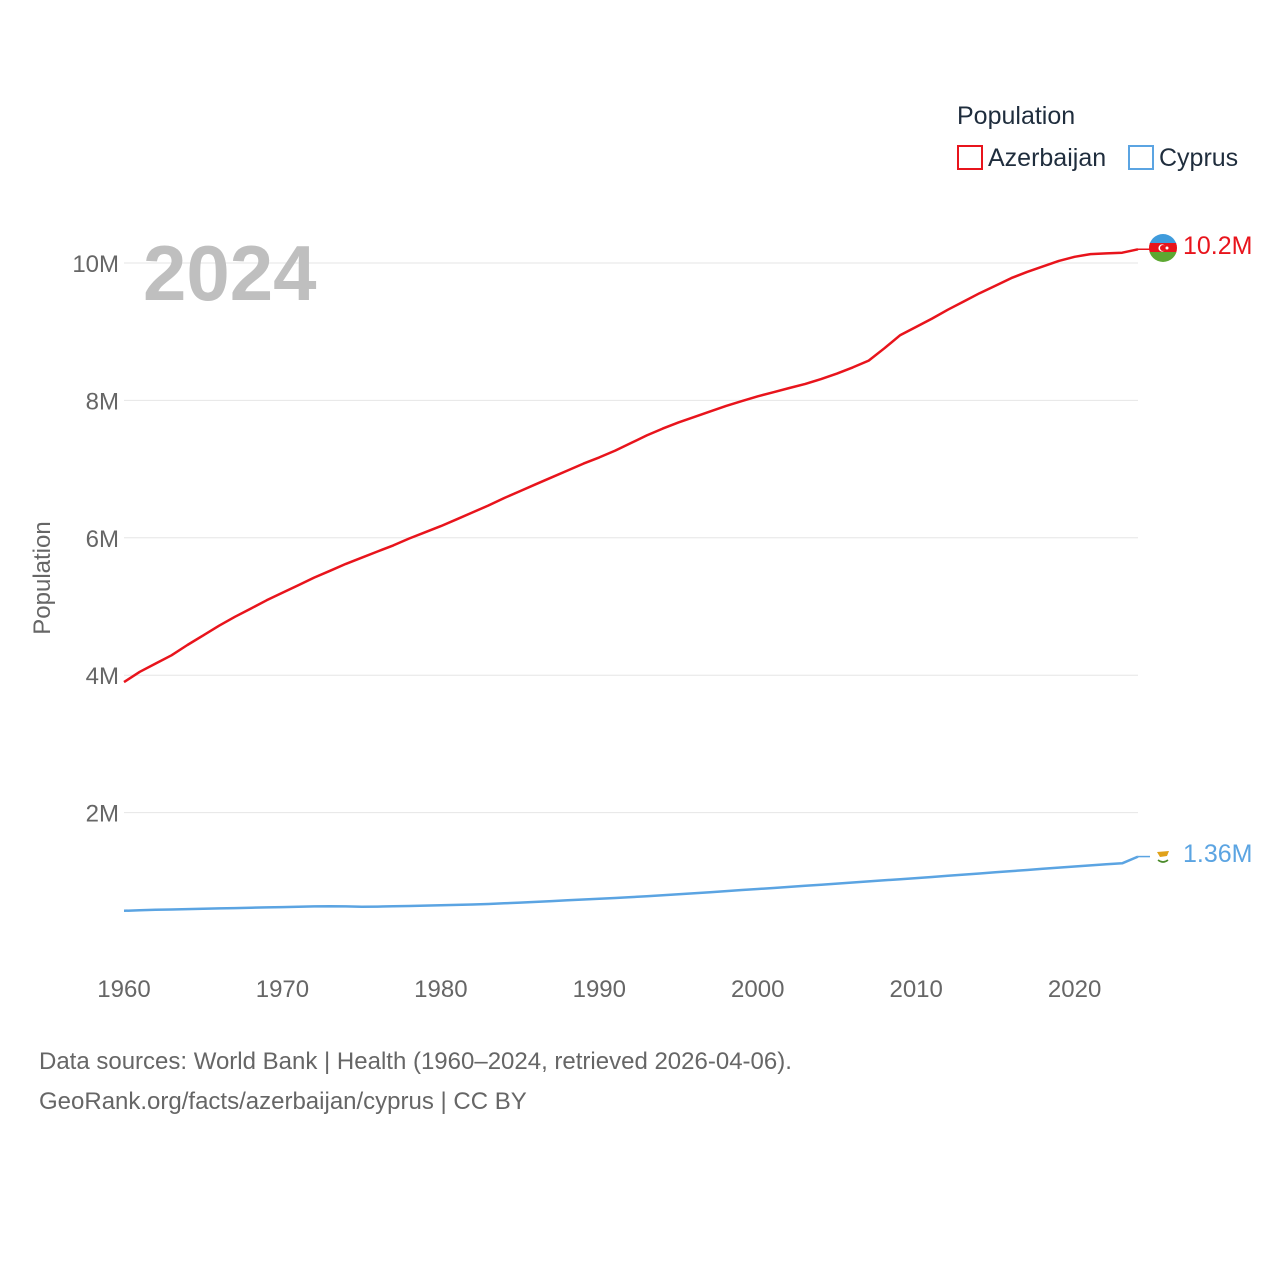 Image resolution: width=1280 pixels, height=1280 pixels. I want to click on year-label: 2024, so click(230, 273).